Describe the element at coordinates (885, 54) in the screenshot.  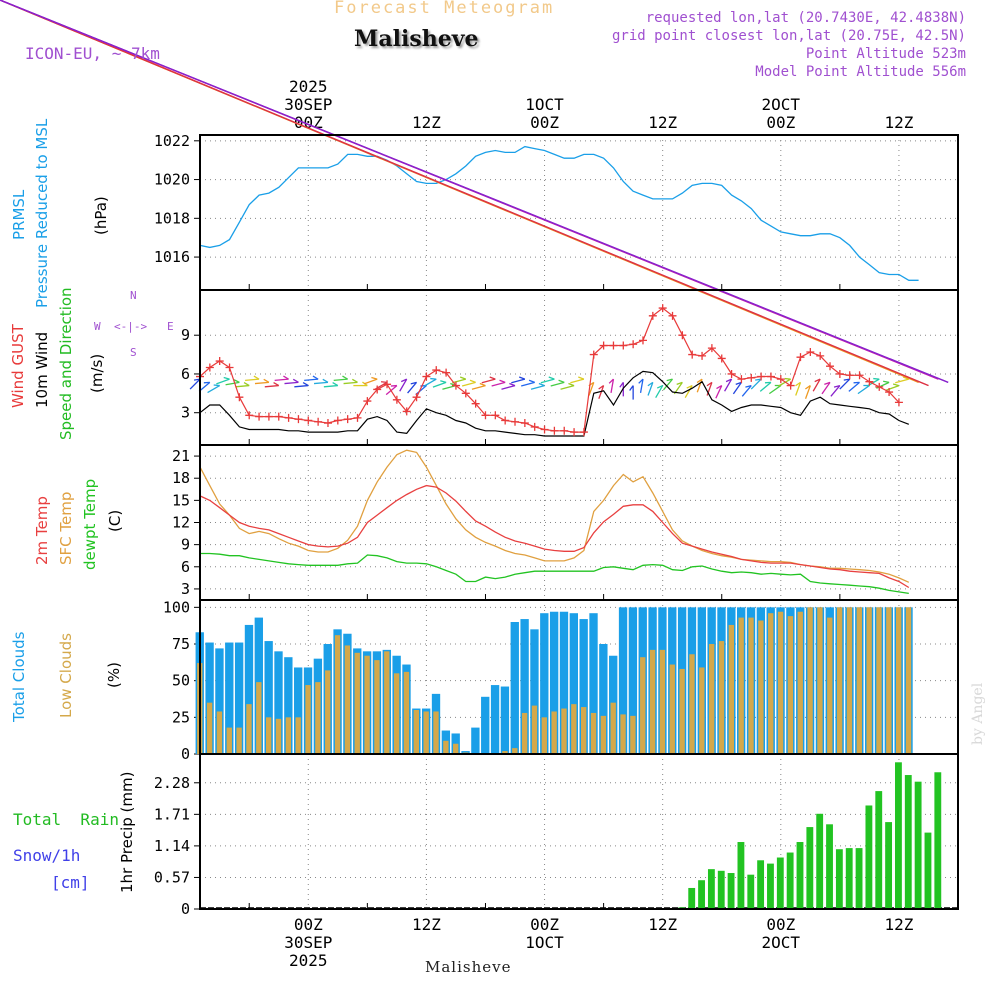
I see `point-altitude: Point Altitude 523m` at that location.